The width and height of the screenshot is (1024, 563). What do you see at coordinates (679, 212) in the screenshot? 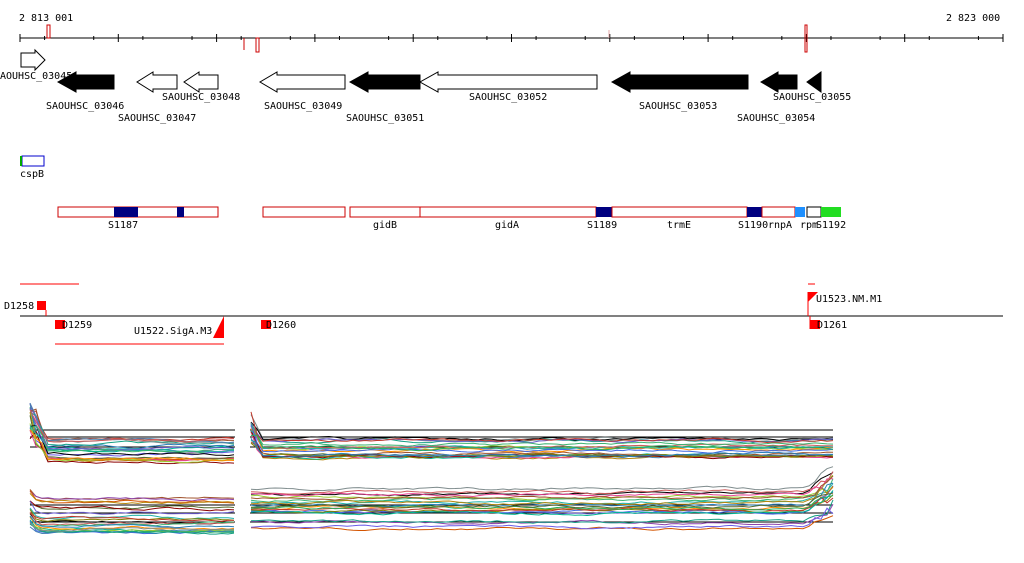
I see `segment-trmE` at bounding box center [679, 212].